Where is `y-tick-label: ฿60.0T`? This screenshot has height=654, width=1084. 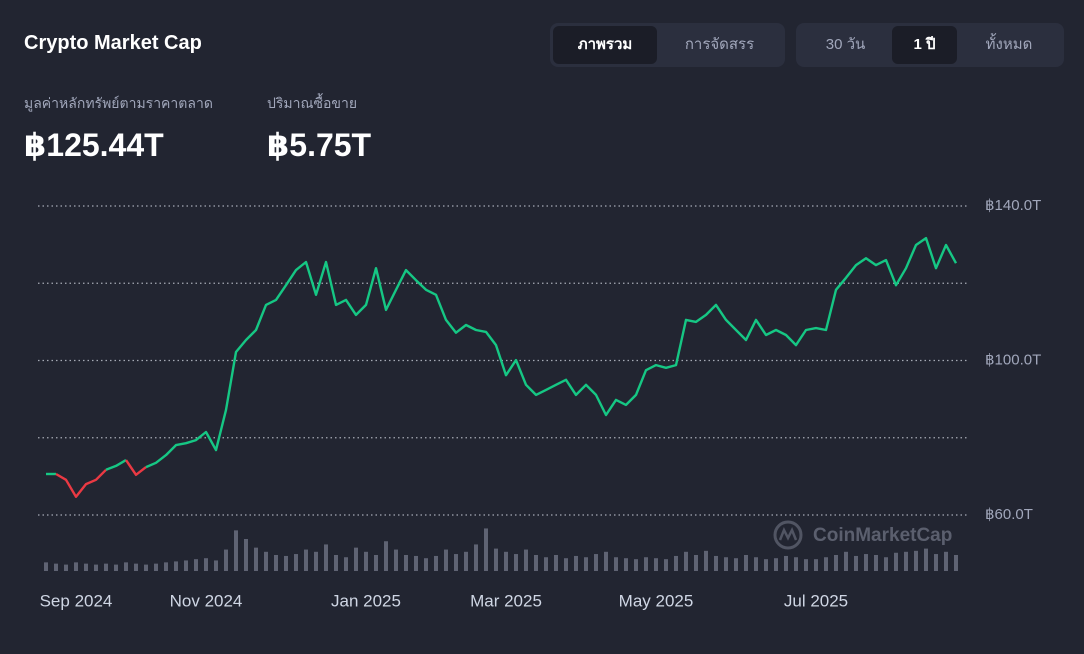
y-tick-label: ฿60.0T is located at coordinates (1009, 514).